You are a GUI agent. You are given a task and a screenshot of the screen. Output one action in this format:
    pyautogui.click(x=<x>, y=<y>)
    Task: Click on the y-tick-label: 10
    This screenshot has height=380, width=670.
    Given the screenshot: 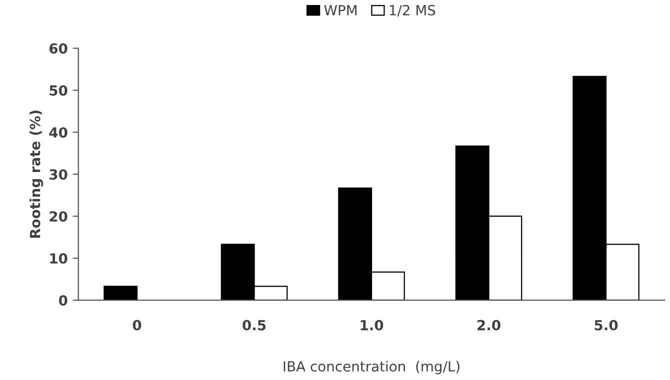 What is the action you would take?
    pyautogui.click(x=59, y=258)
    